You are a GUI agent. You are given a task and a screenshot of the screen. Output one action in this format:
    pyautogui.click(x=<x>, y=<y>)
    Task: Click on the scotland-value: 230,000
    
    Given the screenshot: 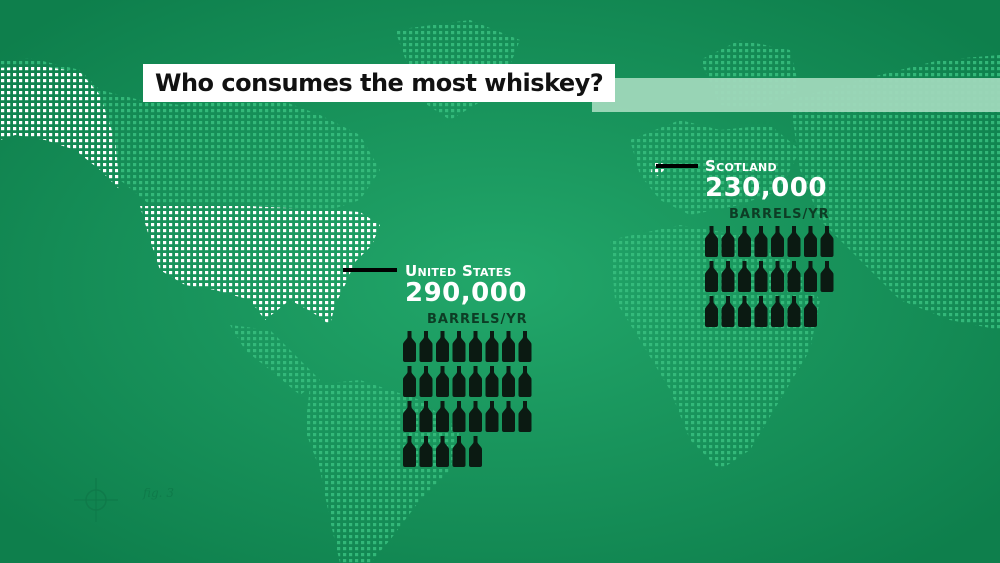 What is the action you would take?
    pyautogui.click(x=766, y=188)
    